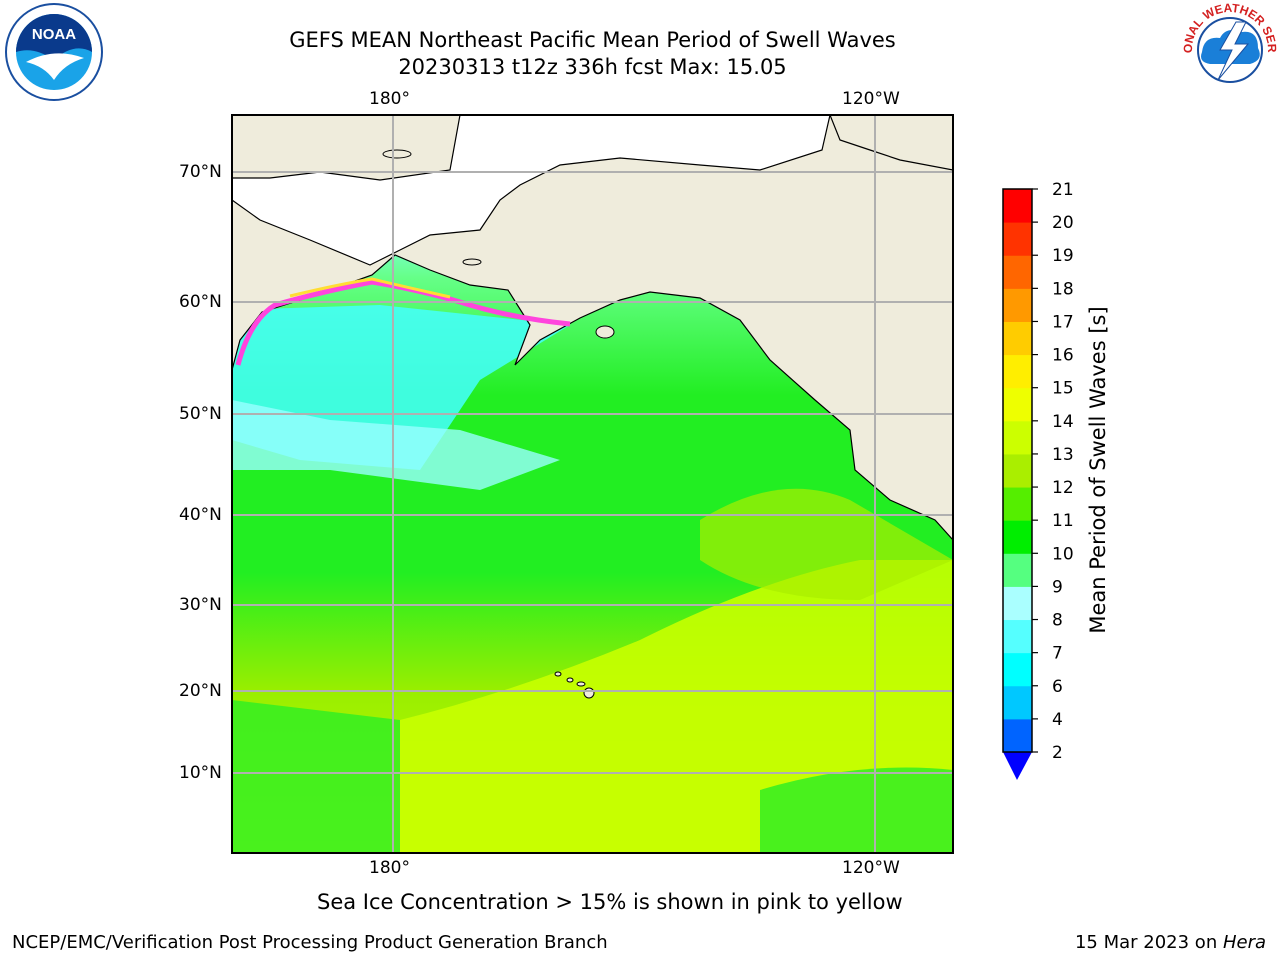 Image resolution: width=1280 pixels, height=960 pixels. I want to click on colorbar-tick-label: 13, so click(1063, 455).